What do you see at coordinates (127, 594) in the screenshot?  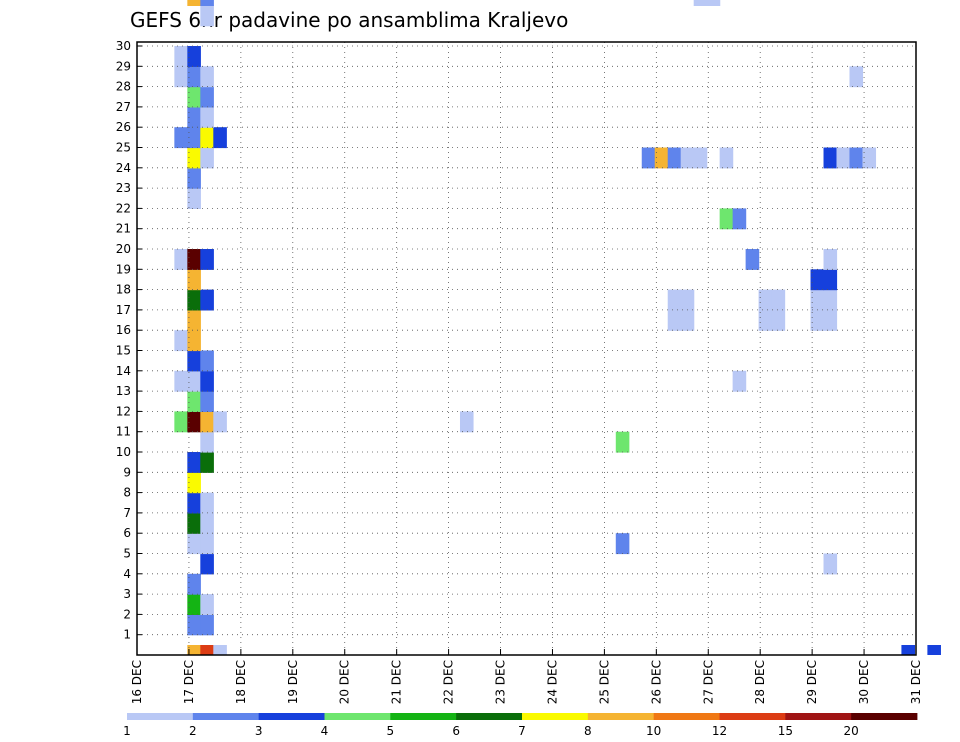 I see `y-tick-label: 3` at bounding box center [127, 594].